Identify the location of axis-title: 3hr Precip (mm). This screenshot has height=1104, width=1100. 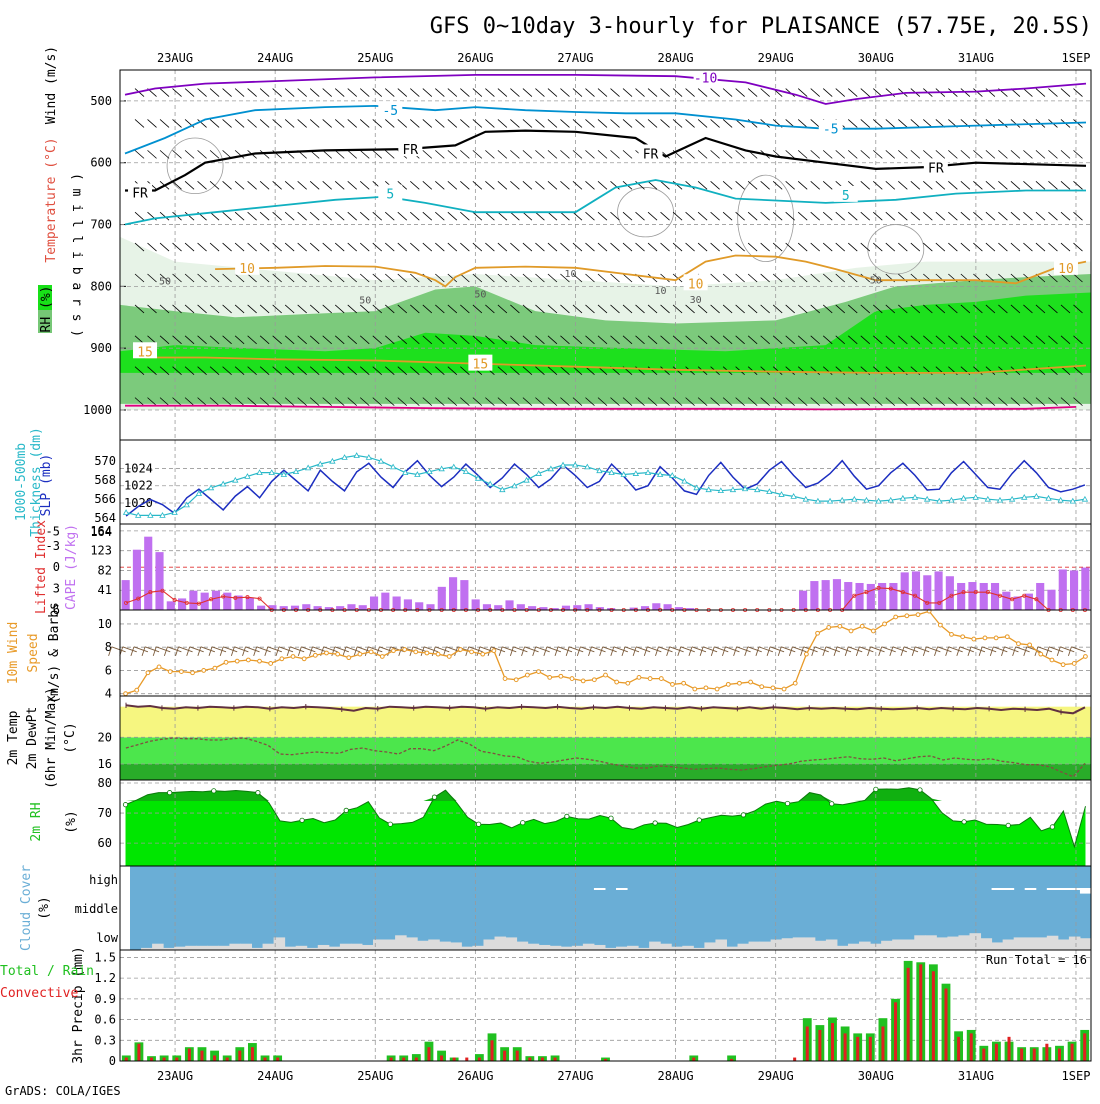
(78, 1004).